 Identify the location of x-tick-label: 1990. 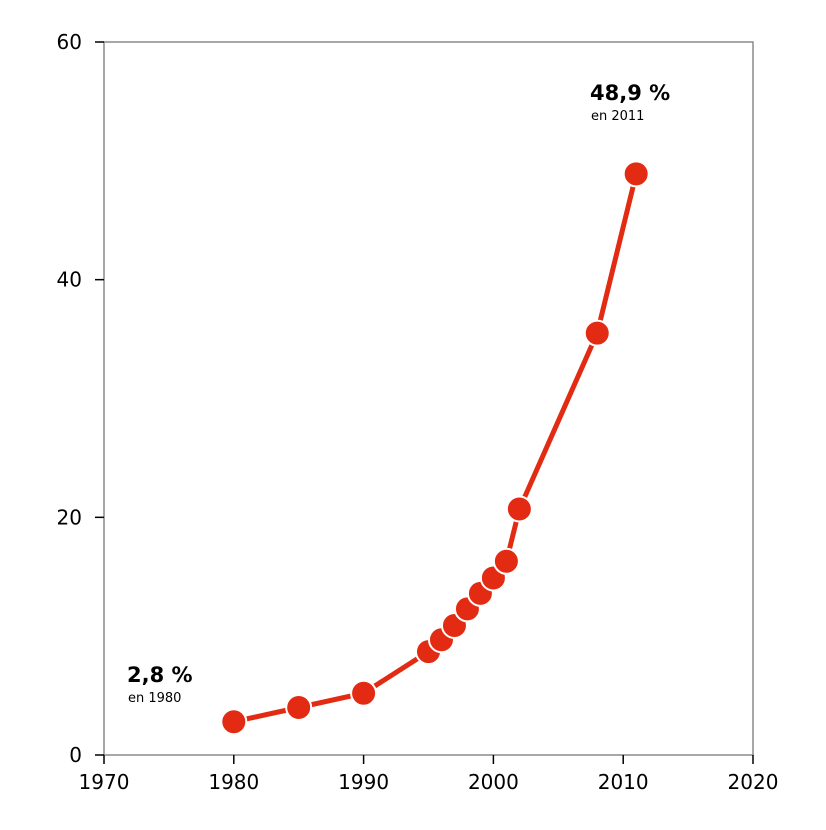
(363, 782).